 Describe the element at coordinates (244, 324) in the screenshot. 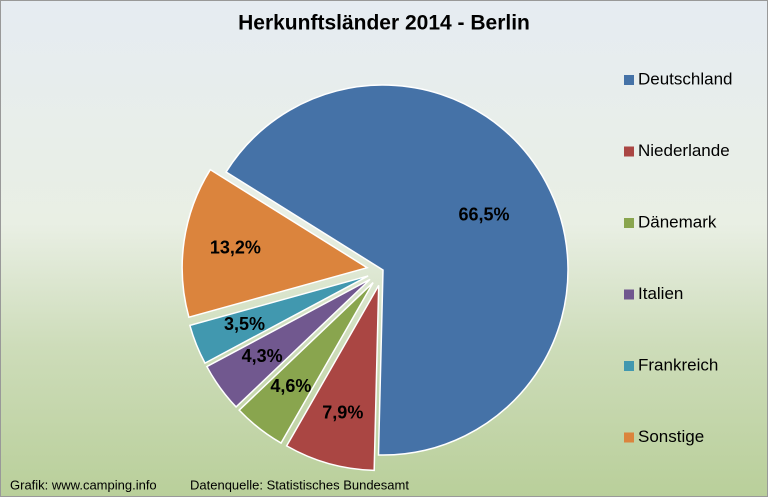

I see `data-label: 3,5%` at that location.